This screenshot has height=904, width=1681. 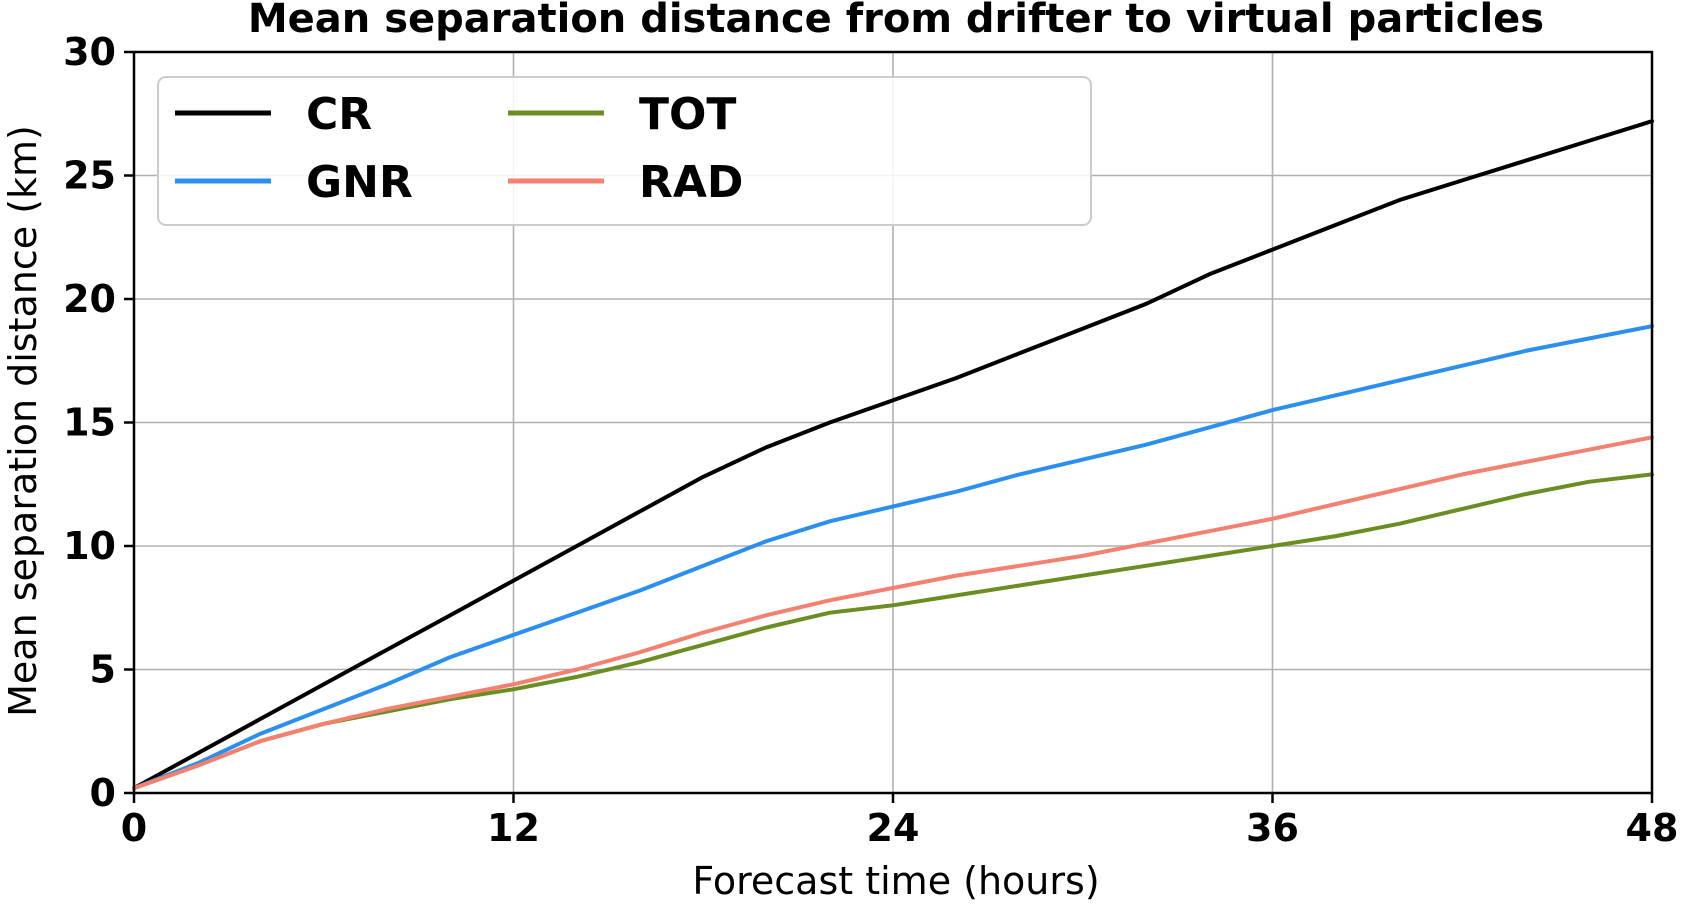 I want to click on y-tick-label: 15, so click(x=89, y=423).